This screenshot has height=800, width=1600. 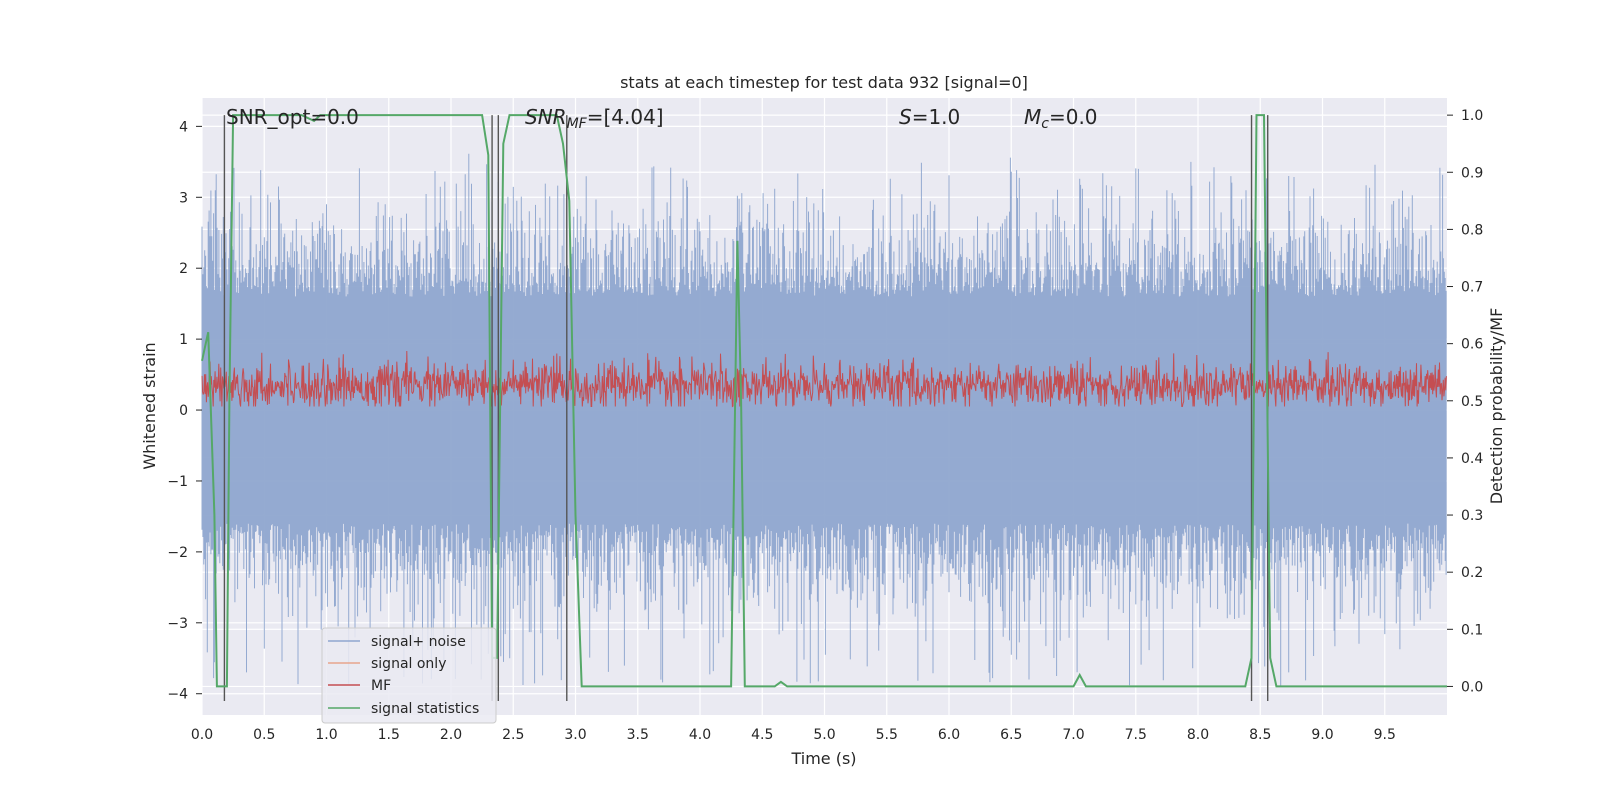 I want to click on y-axis-ticks: 4 3 2 1 0 −1 −2 −3 −4, so click(x=184, y=411).